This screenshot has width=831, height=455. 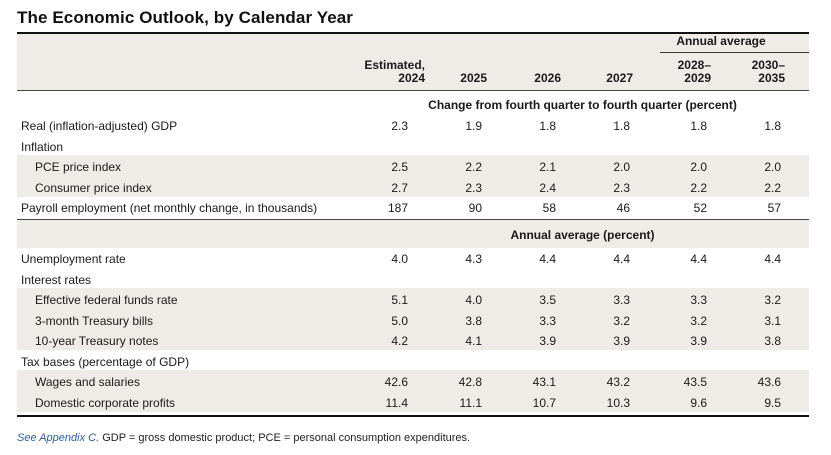 I want to click on table-row: Interest rates, so click(x=413, y=279).